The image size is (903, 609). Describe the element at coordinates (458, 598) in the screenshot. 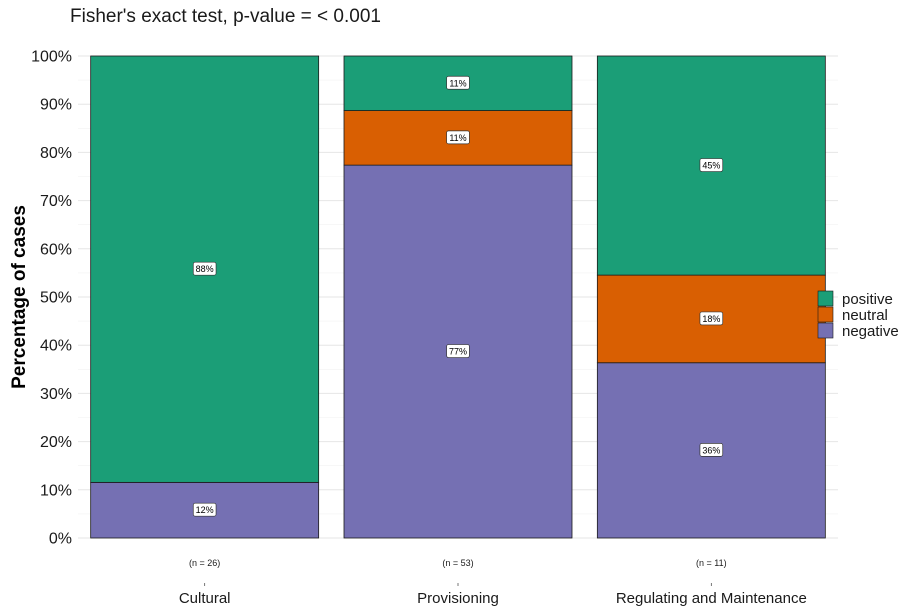

I see `x-tick-label: Provisioning` at that location.